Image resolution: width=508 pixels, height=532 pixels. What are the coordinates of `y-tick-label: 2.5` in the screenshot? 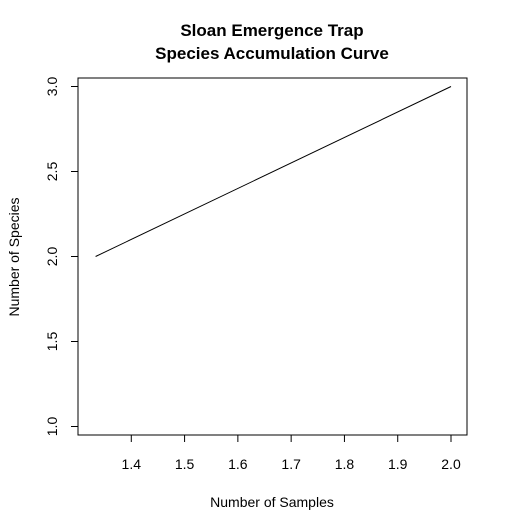 It's located at (52, 172).